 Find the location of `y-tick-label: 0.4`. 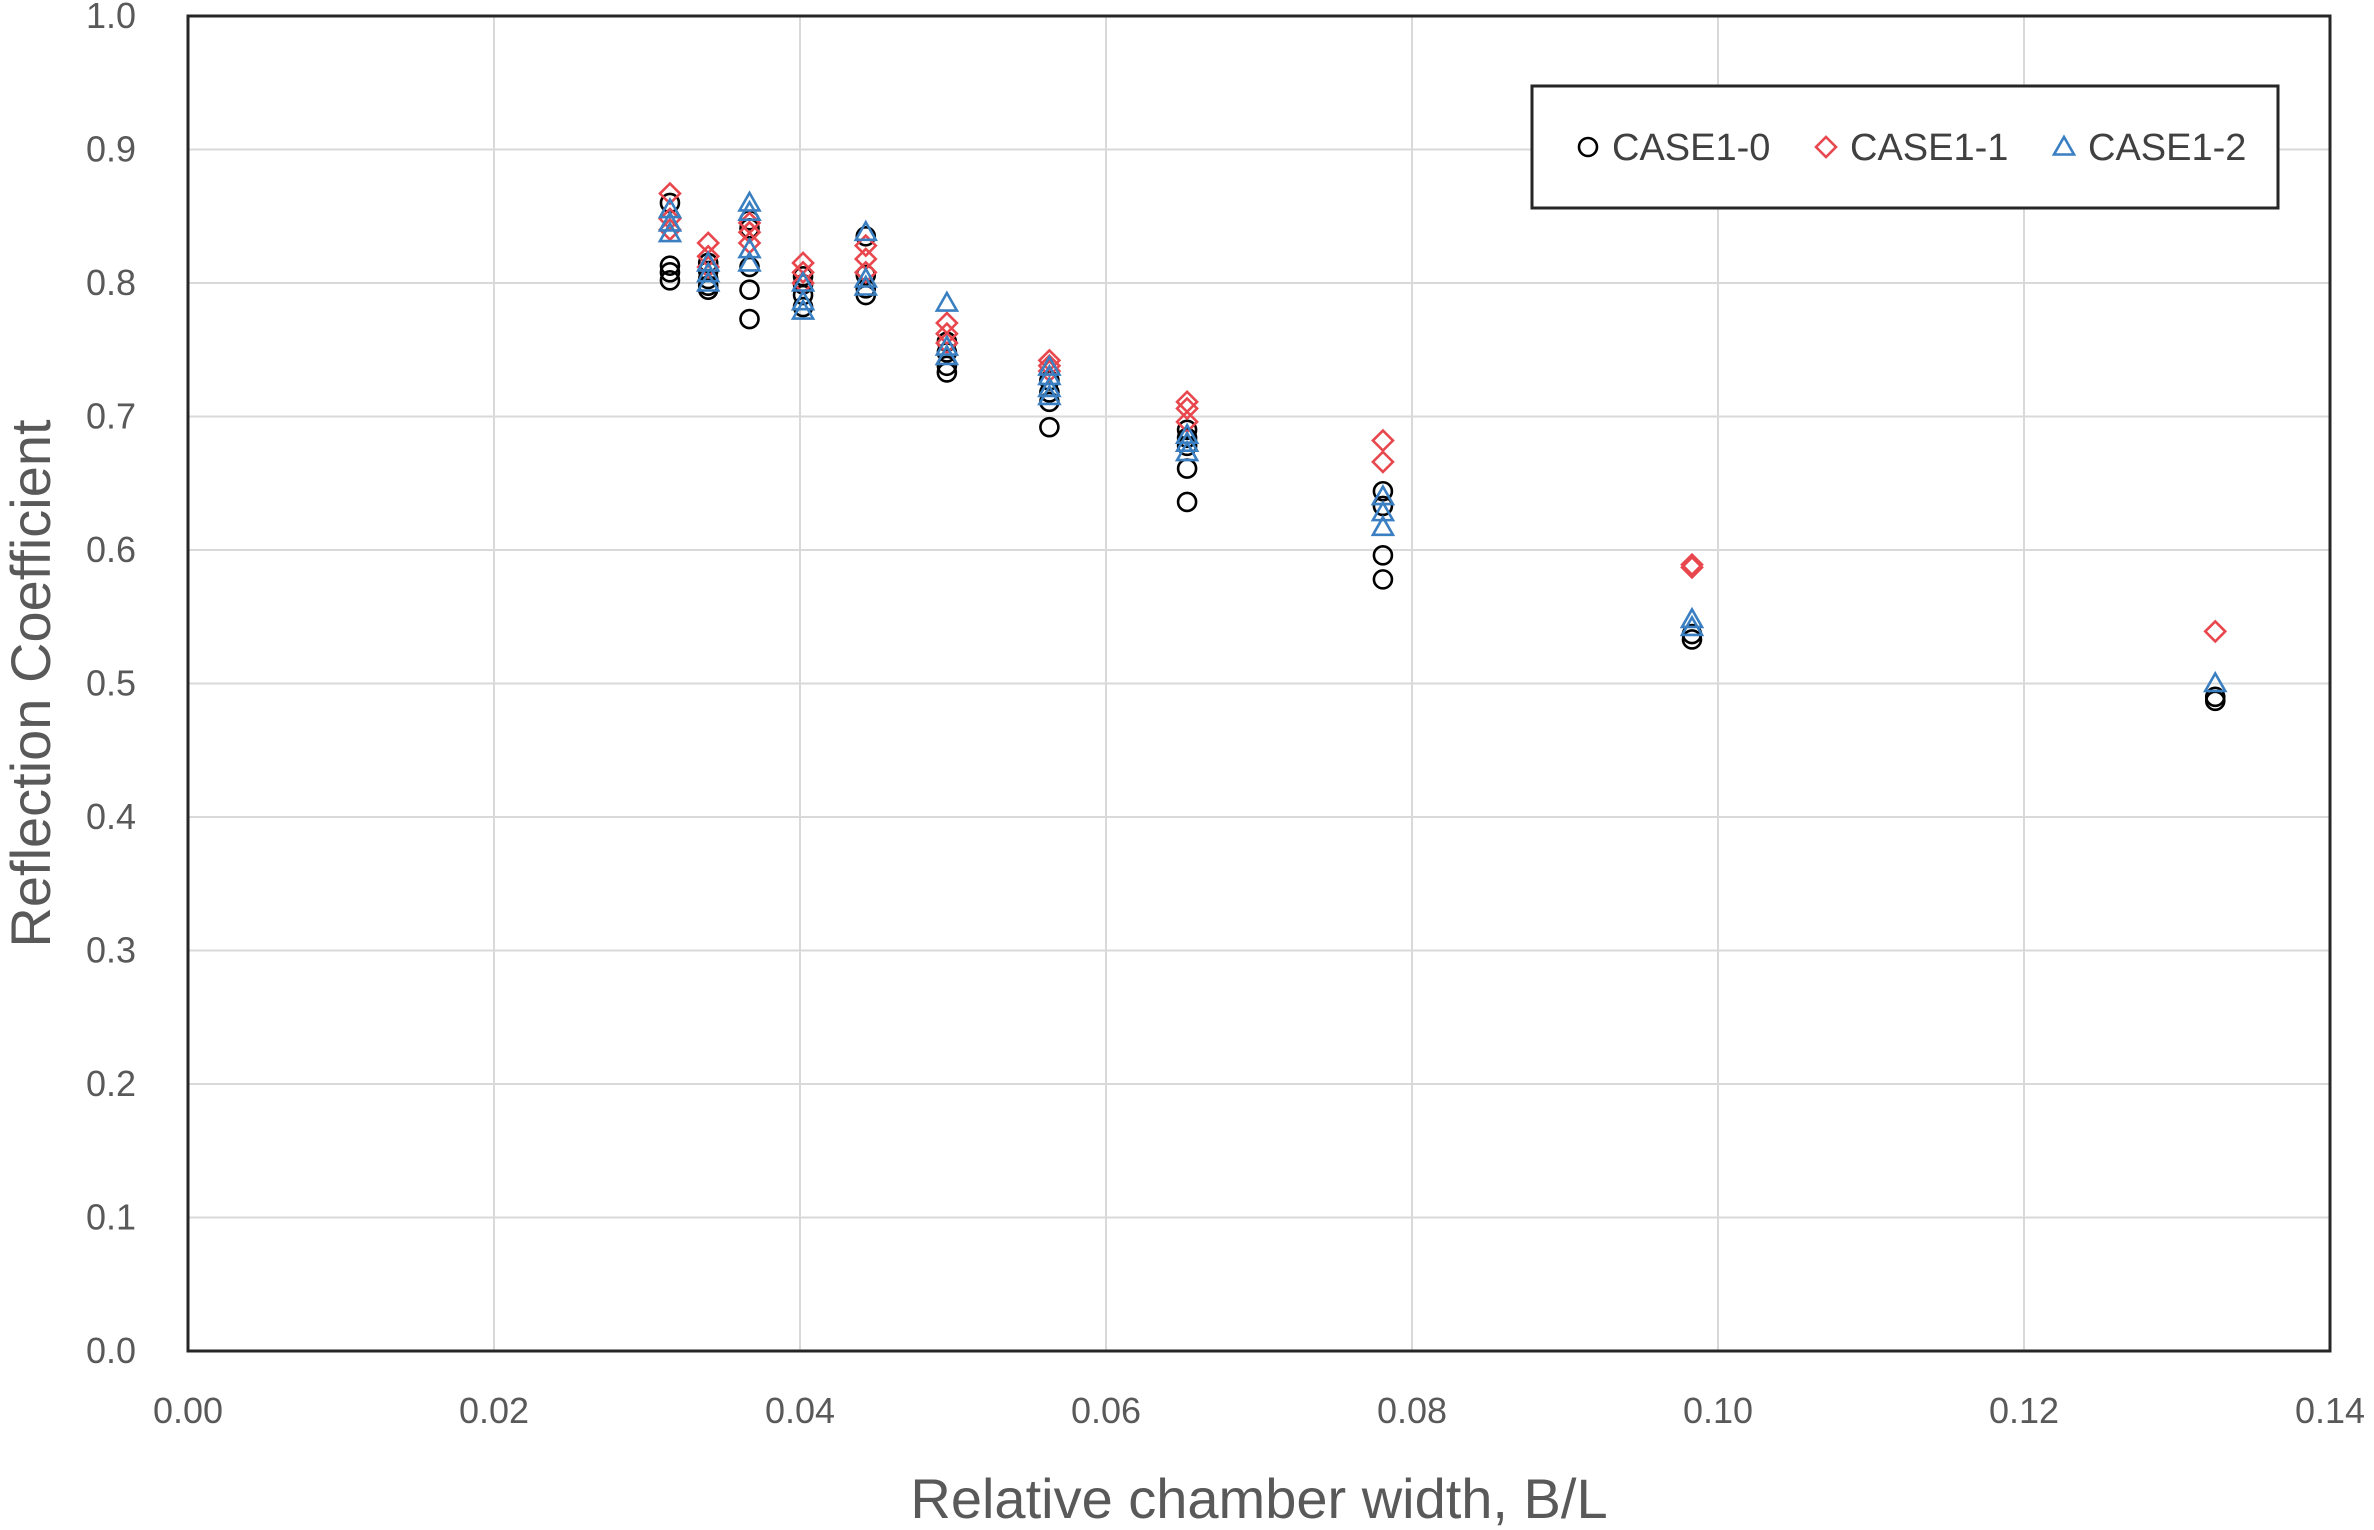

y-tick-label: 0.4 is located at coordinates (111, 816).